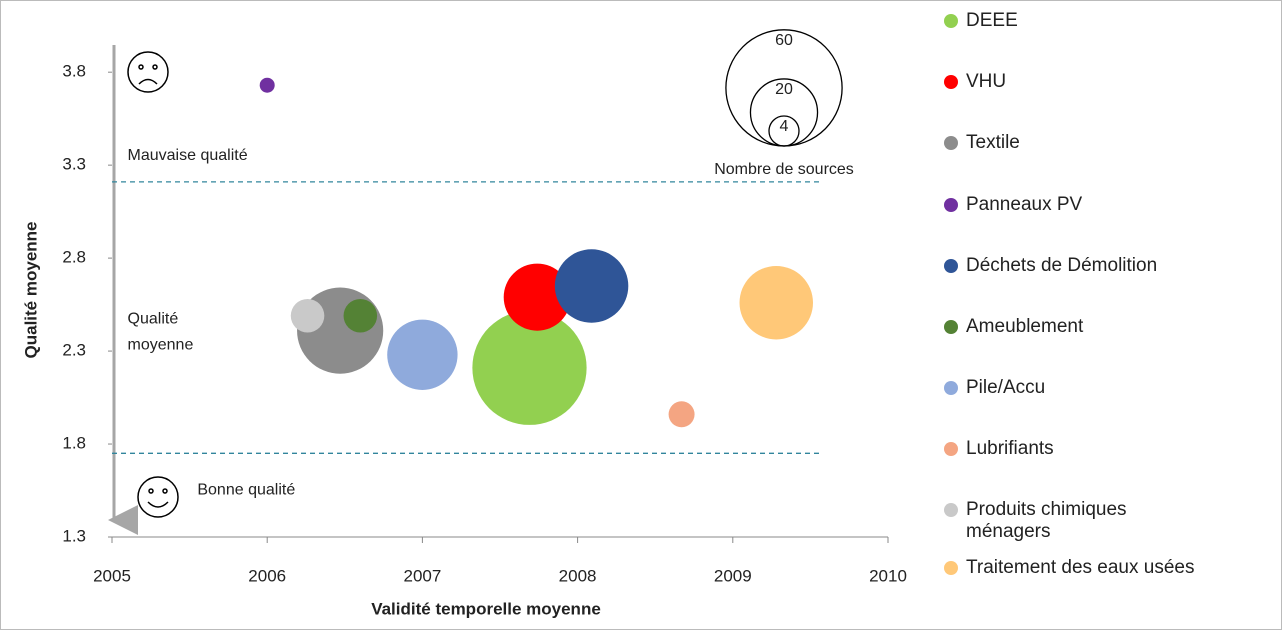 This screenshot has width=1282, height=630. What do you see at coordinates (784, 126) in the screenshot?
I see `size-legend-label: 4` at bounding box center [784, 126].